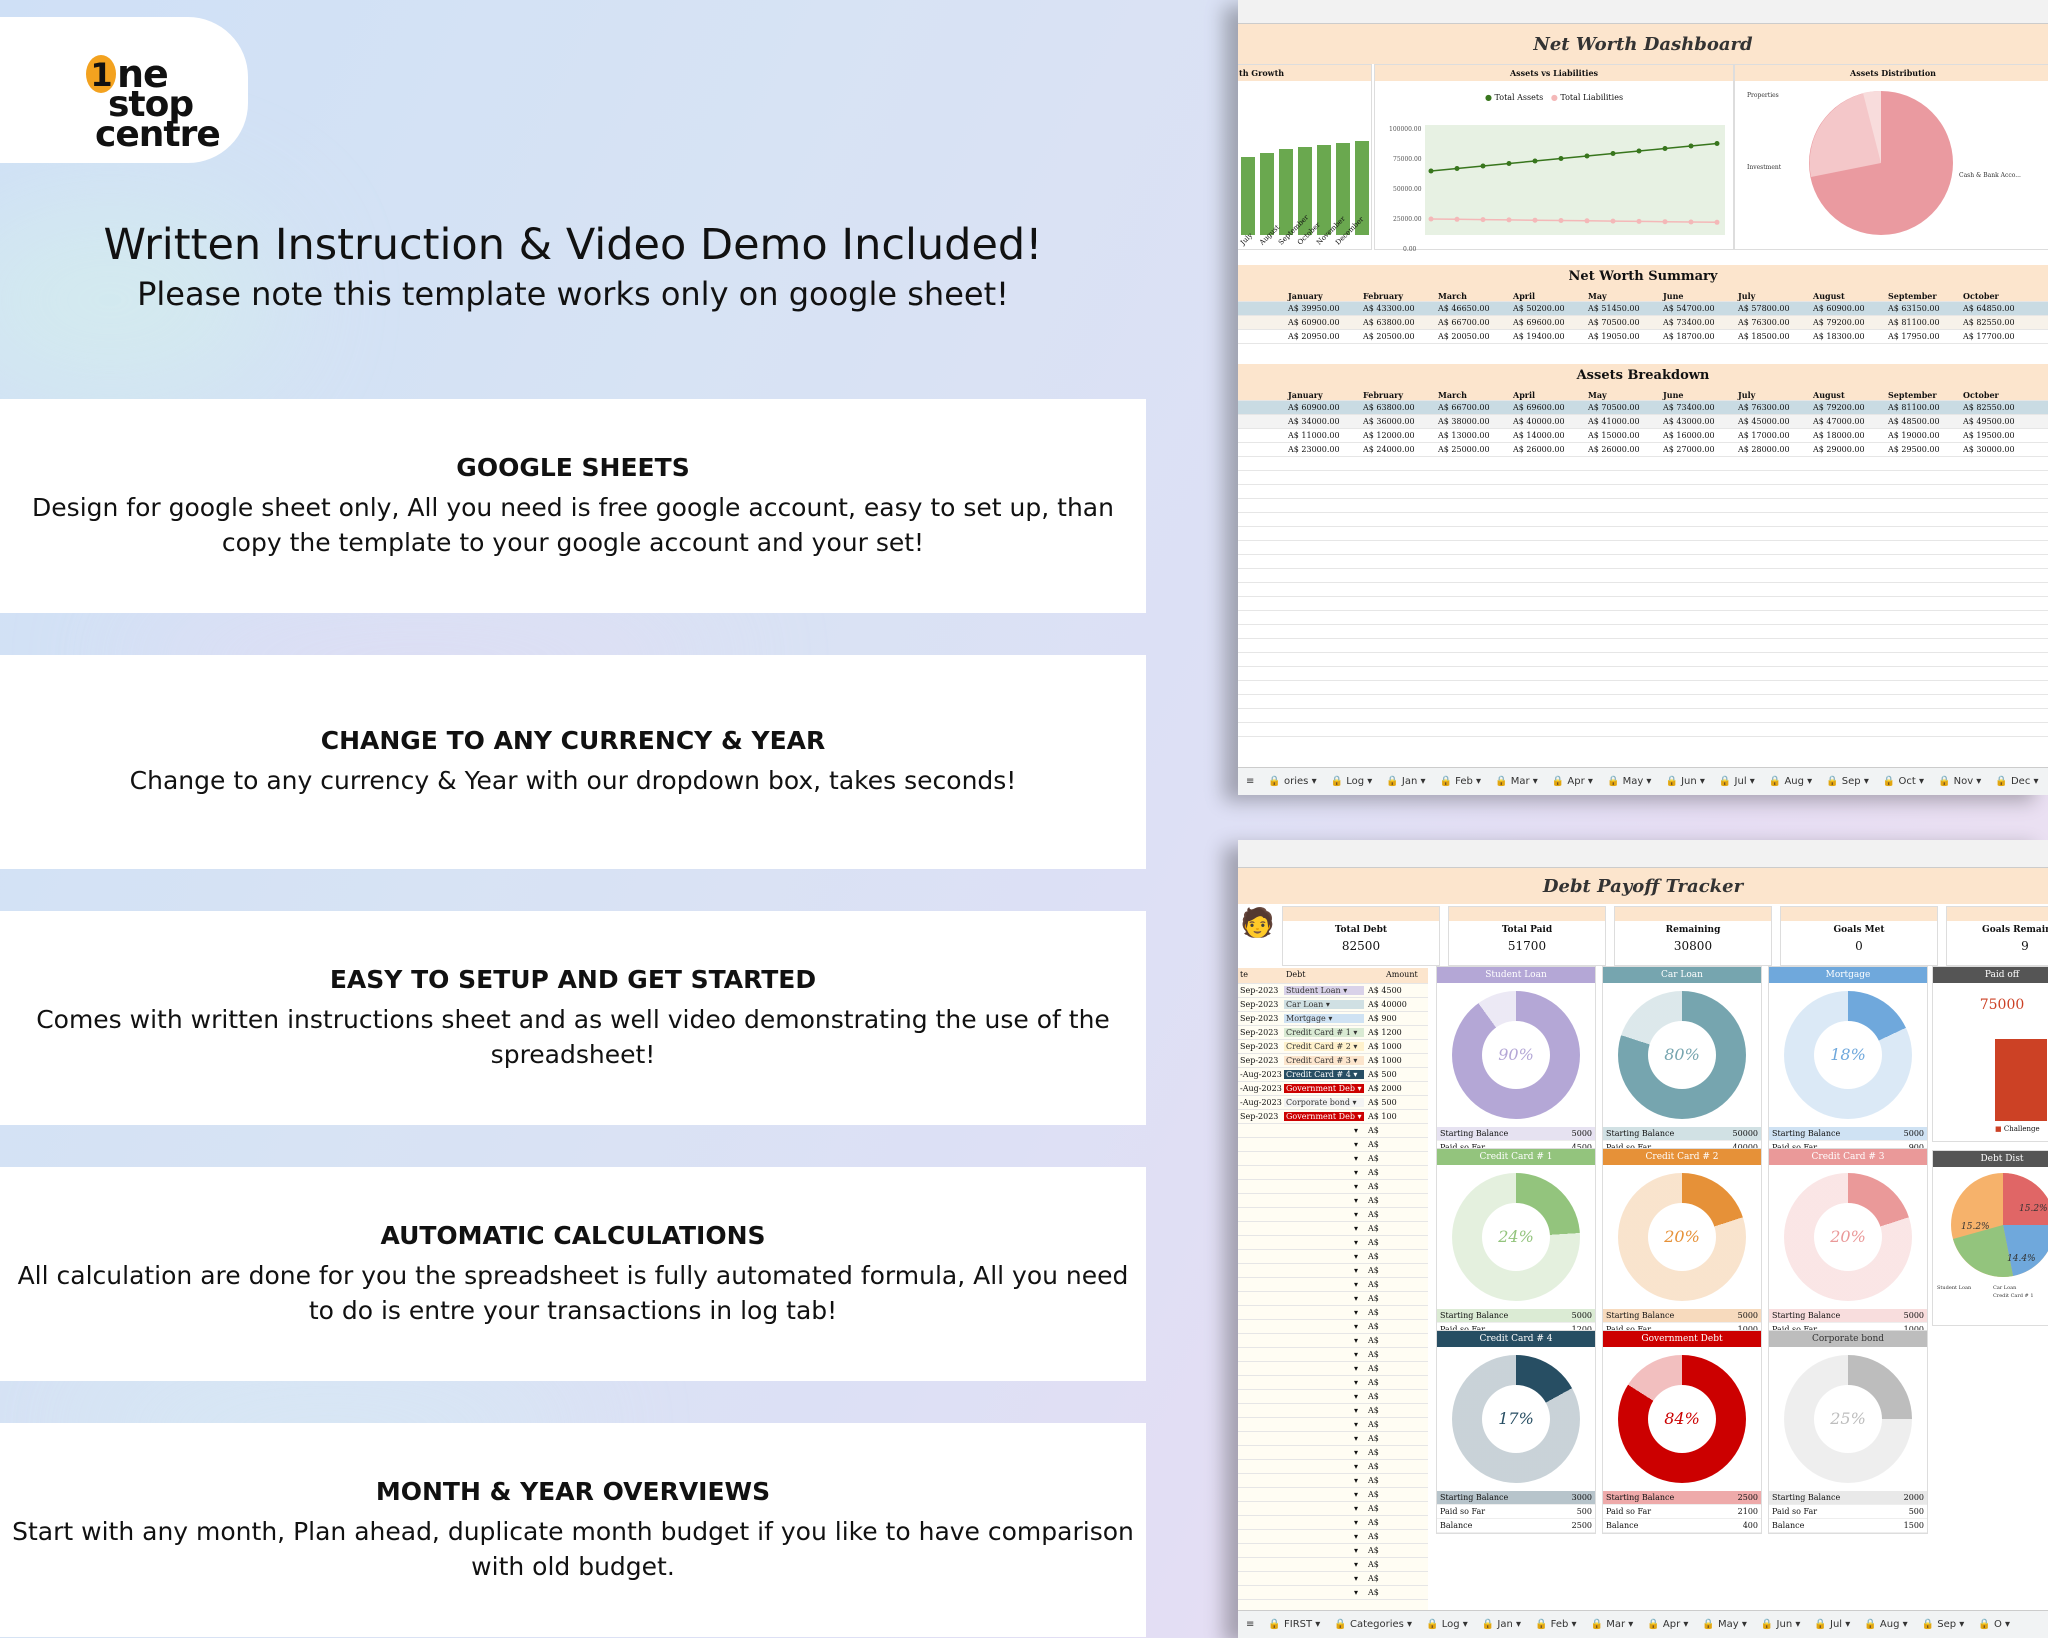  What do you see at coordinates (1294, 1624) in the screenshot?
I see `sheet-tab: 🔒 FIRST ▾` at bounding box center [1294, 1624].